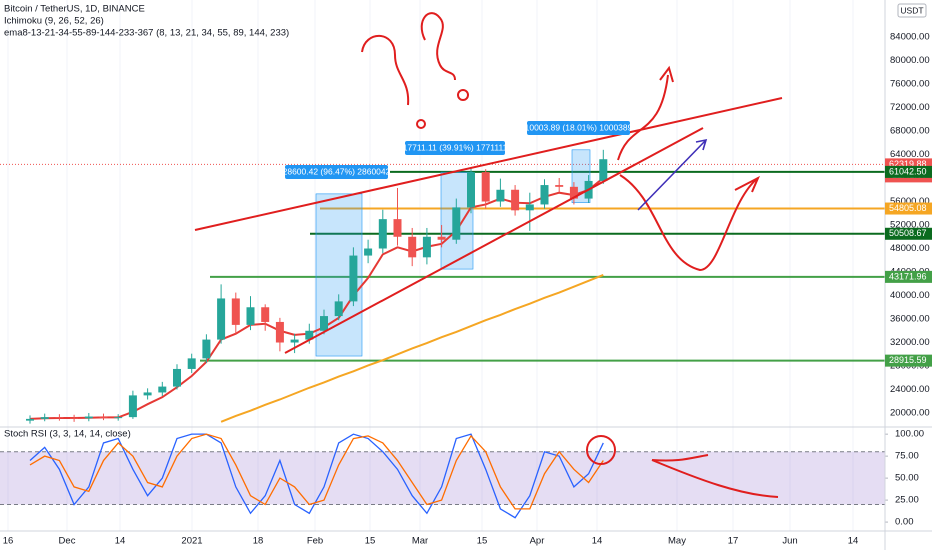  I want to click on price-label: 43171.96, so click(908, 276).